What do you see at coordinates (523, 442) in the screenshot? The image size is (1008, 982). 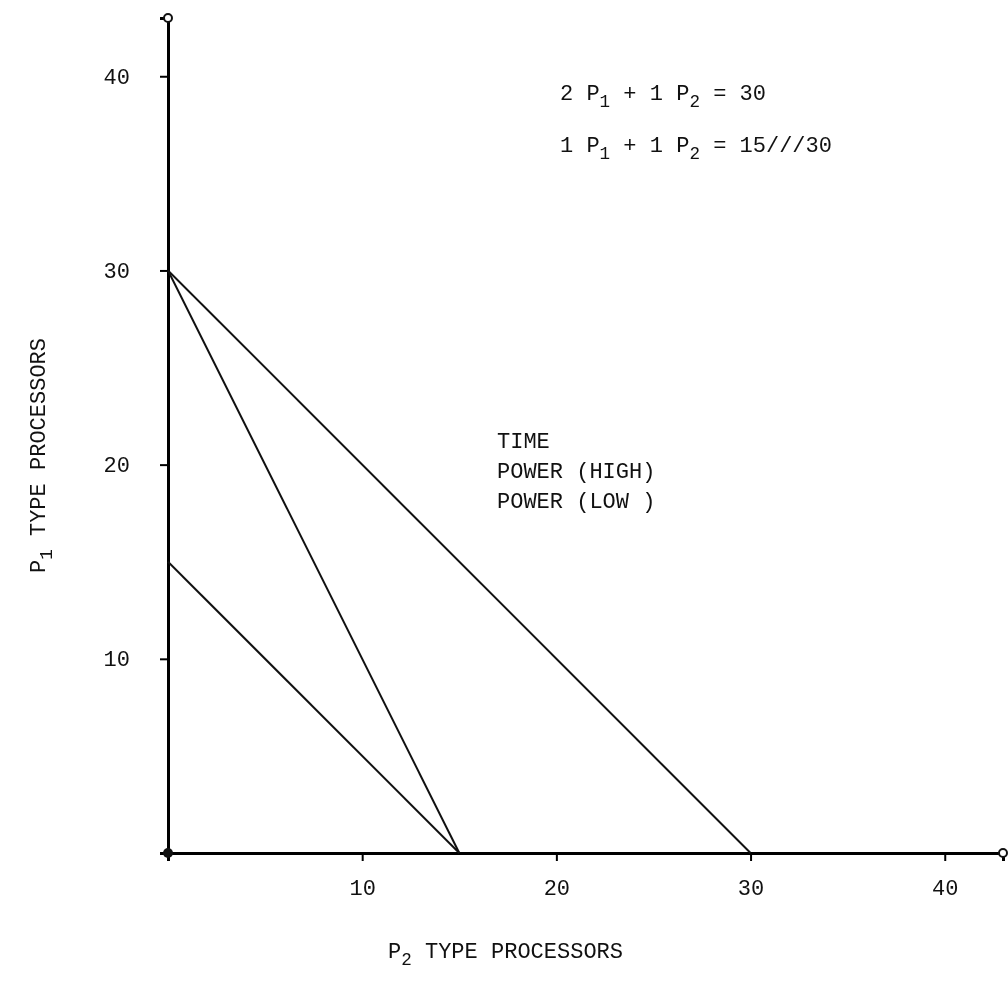 I see `annotation: TIME` at bounding box center [523, 442].